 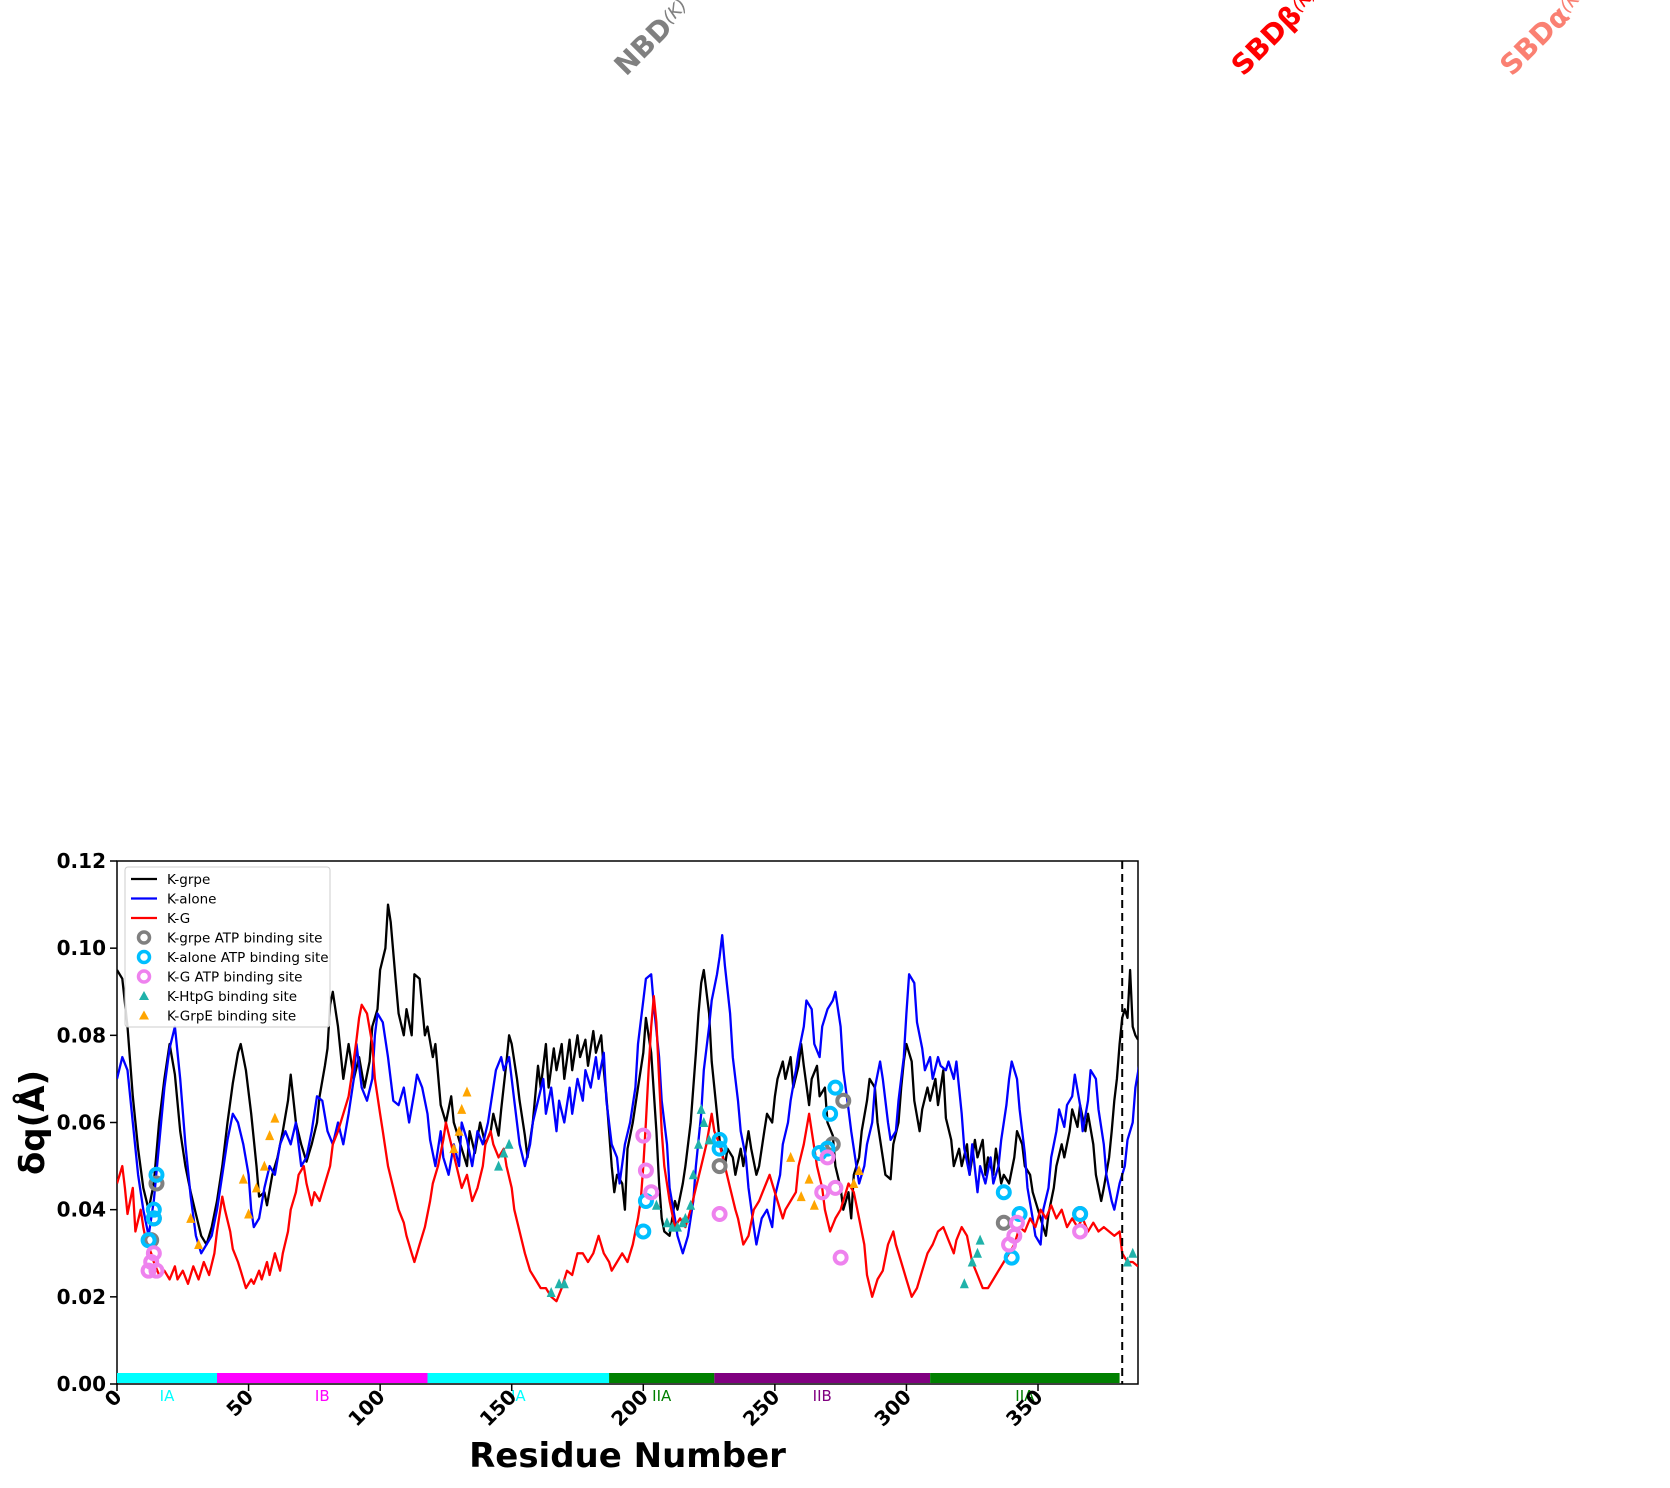 What do you see at coordinates (239, 1403) in the screenshot?
I see `x-tick-label: 50` at bounding box center [239, 1403].